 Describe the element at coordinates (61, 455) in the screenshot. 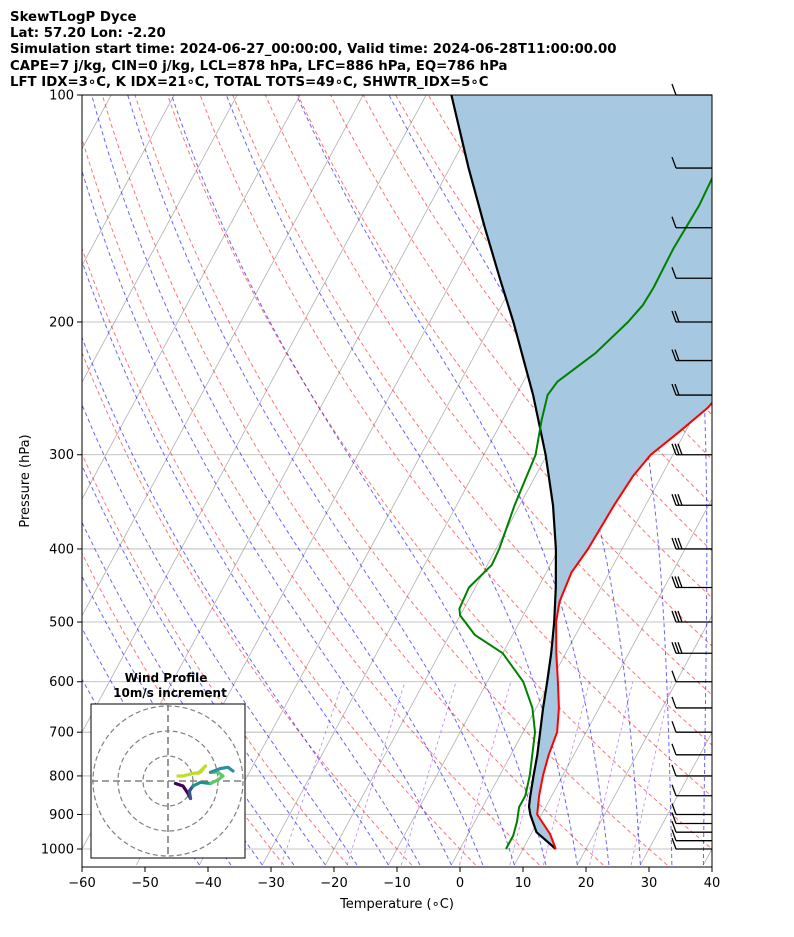

I see `y-tick-label: 300` at that location.